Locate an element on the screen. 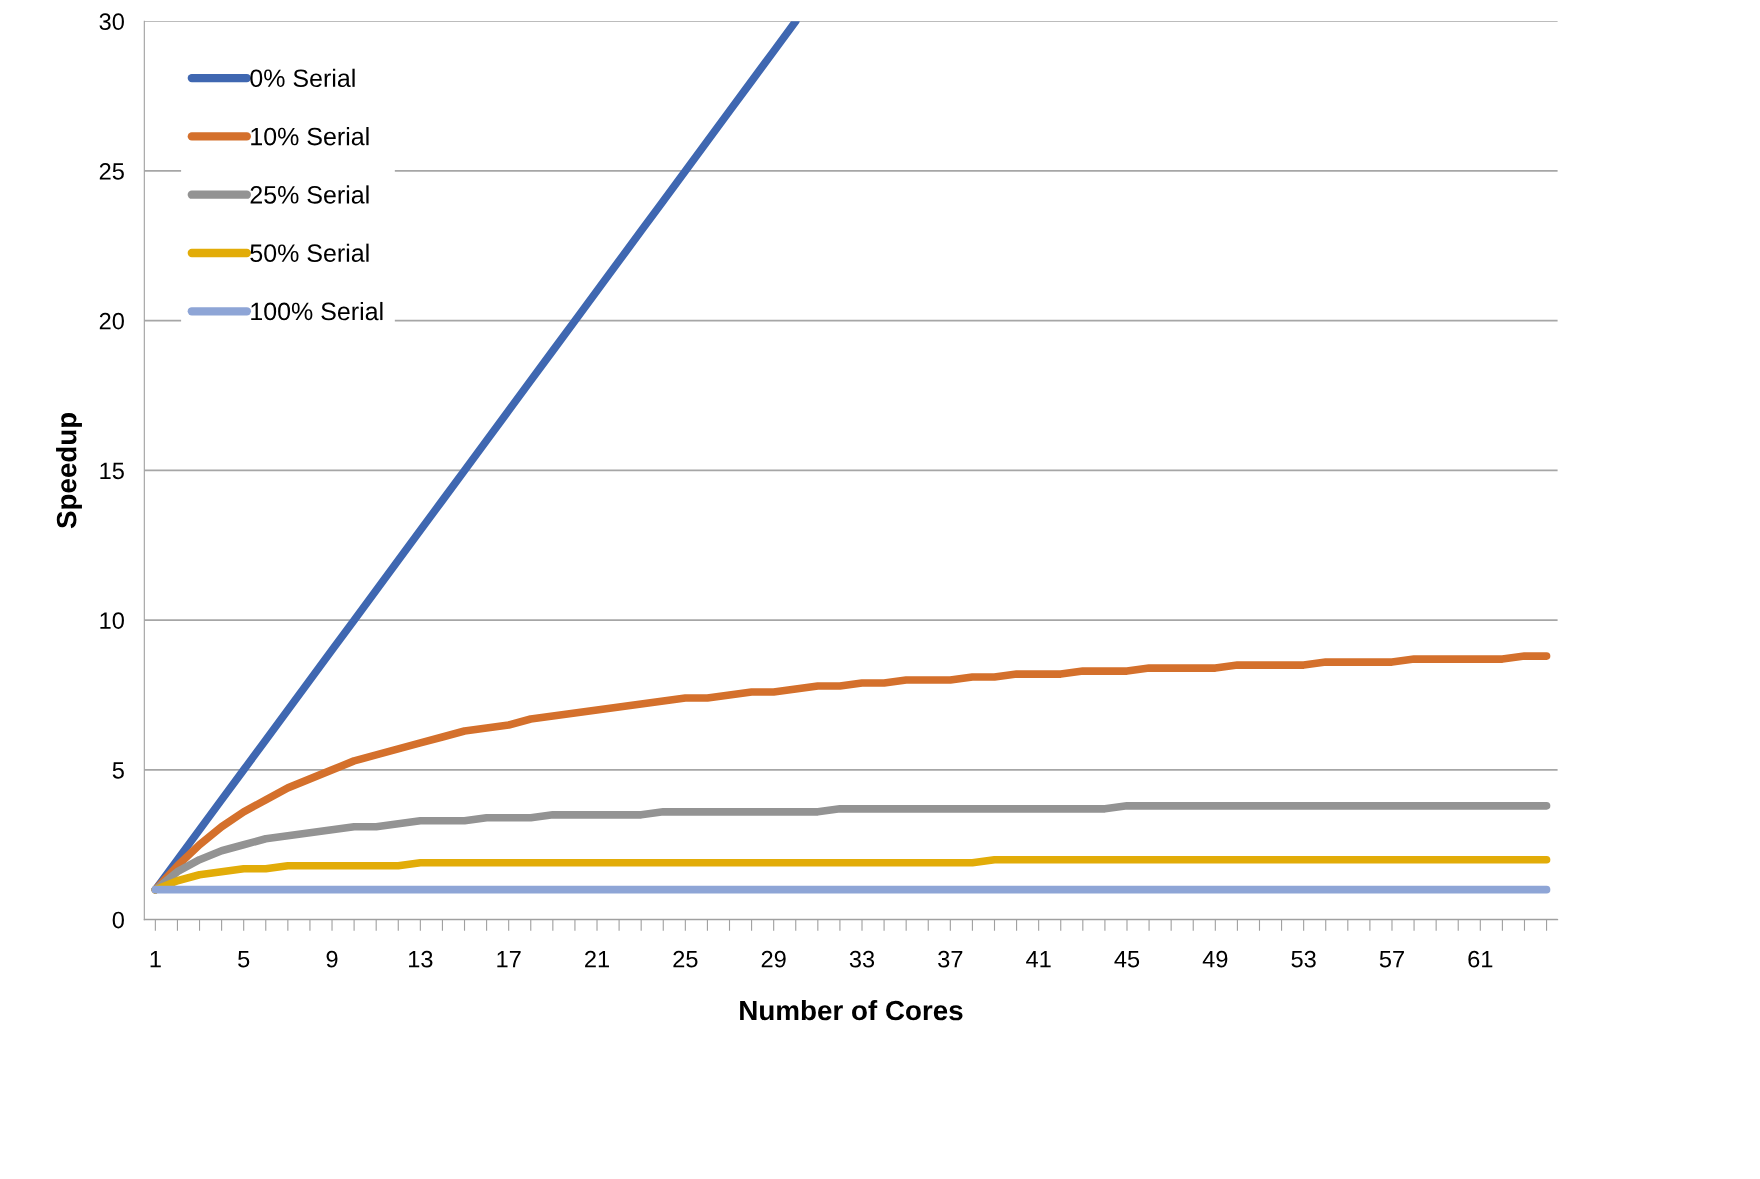 Image resolution: width=1760 pixels, height=1179 pixels. x-tick-label: 29 is located at coordinates (773, 959).